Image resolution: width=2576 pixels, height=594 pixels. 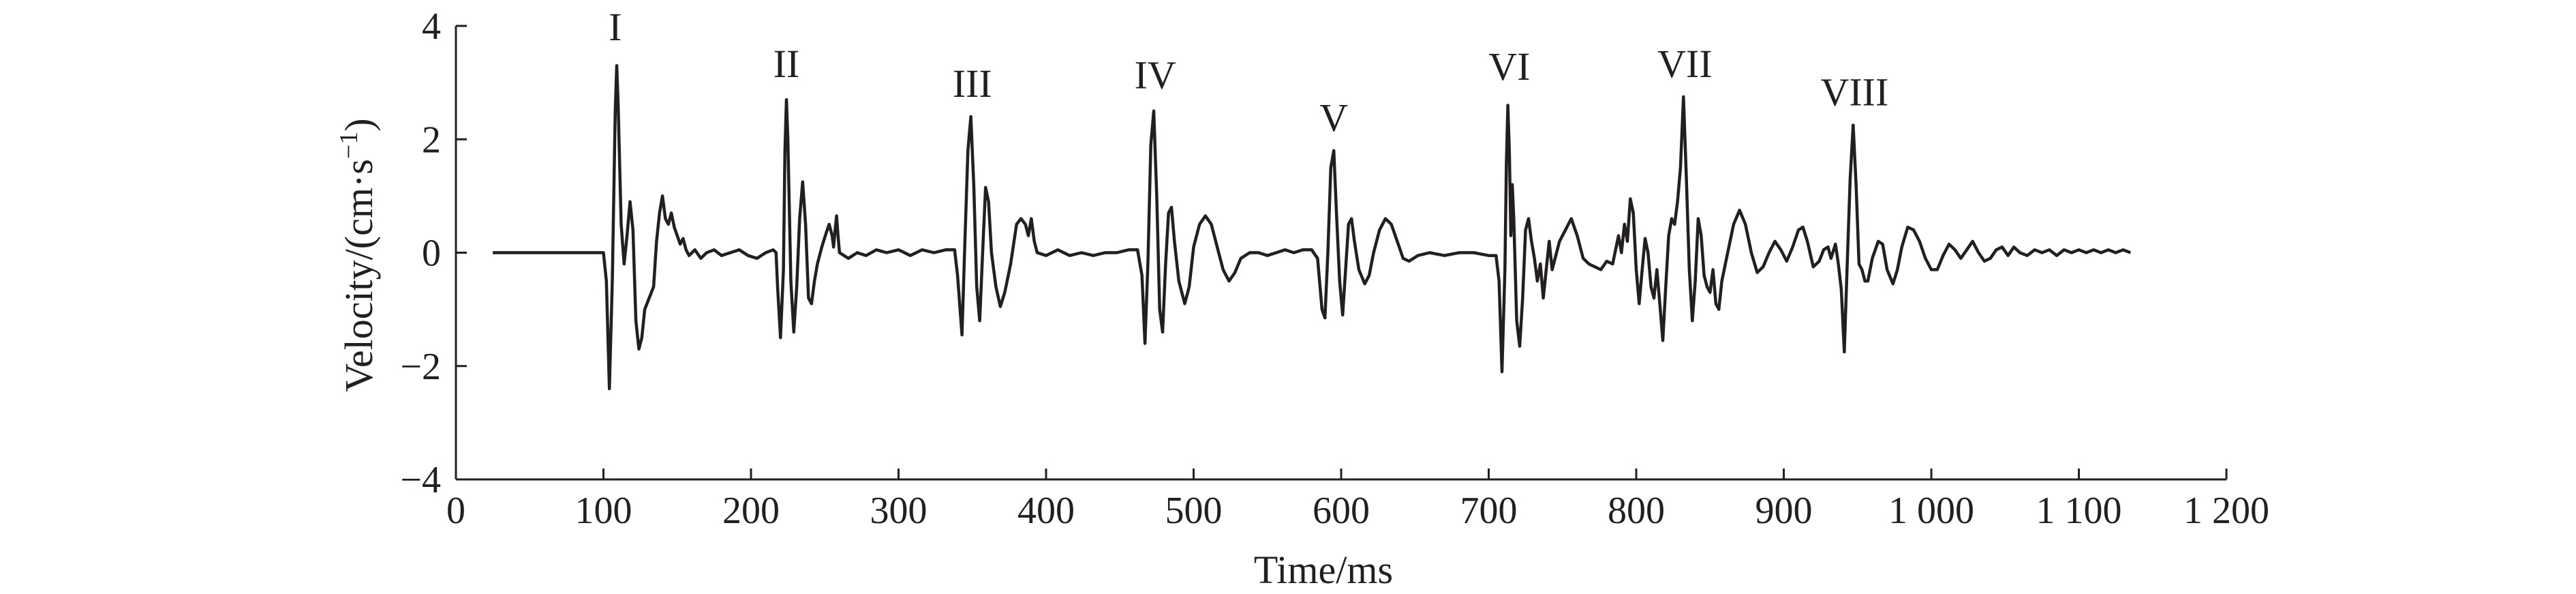 I want to click on x-tick-label: 400, so click(x=1046, y=511).